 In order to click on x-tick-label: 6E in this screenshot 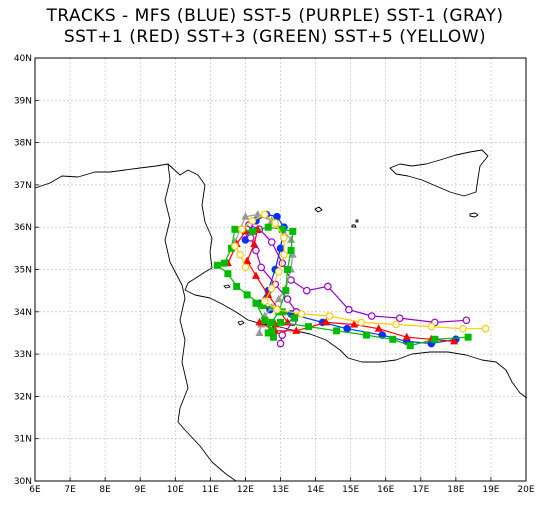, I will do `click(35, 490)`.